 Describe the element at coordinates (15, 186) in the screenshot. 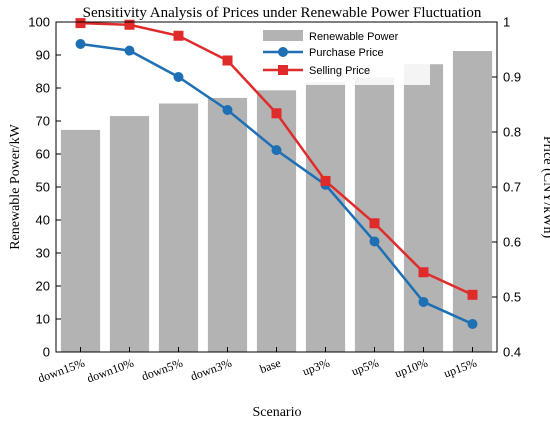

I see `y-axis-label-left: Renewable Power/kW` at that location.